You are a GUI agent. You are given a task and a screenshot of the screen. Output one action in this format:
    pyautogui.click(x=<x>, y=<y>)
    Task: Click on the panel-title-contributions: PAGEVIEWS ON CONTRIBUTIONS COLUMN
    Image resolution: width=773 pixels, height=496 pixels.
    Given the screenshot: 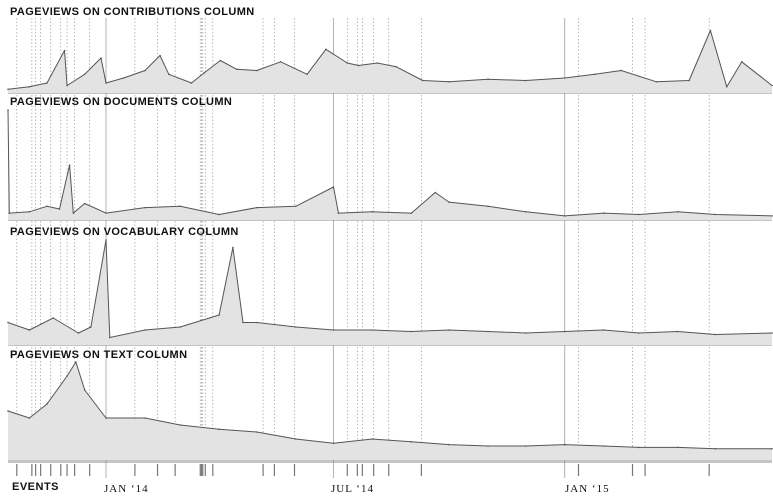 What is the action you would take?
    pyautogui.click(x=132, y=12)
    